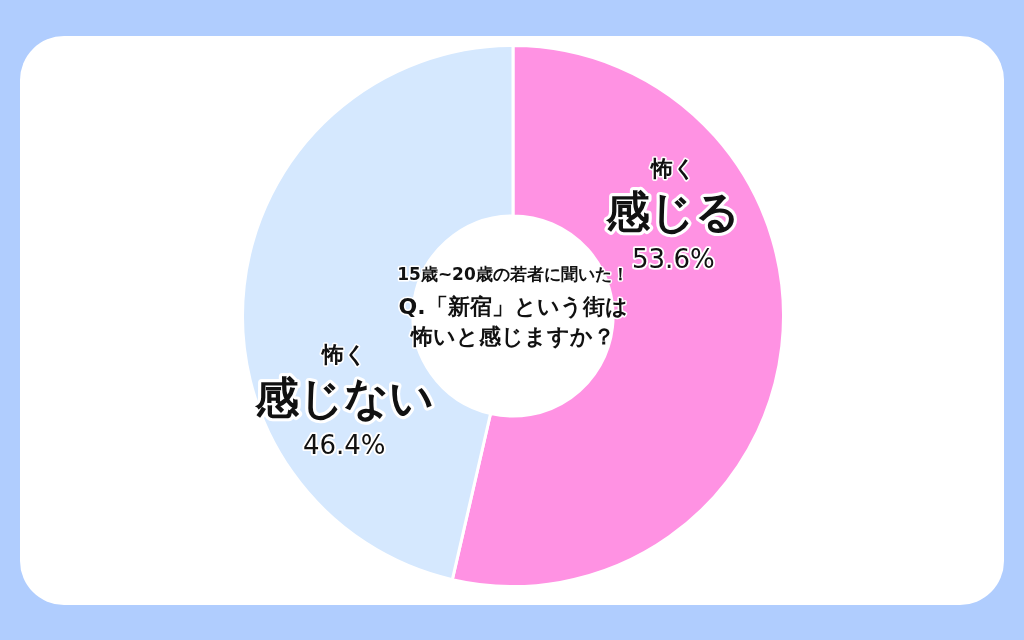  What do you see at coordinates (673, 259) in the screenshot?
I see `data-label: 53.6%` at bounding box center [673, 259].